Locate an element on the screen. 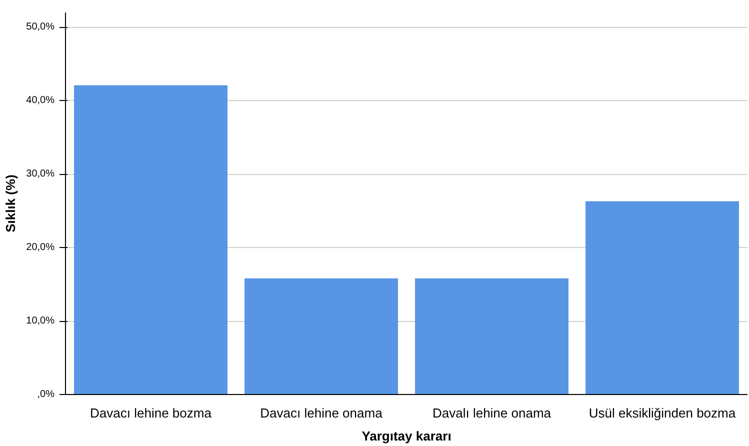 This screenshot has width=749, height=446. x-tick-label: Davacı lehine bozma is located at coordinates (151, 413).